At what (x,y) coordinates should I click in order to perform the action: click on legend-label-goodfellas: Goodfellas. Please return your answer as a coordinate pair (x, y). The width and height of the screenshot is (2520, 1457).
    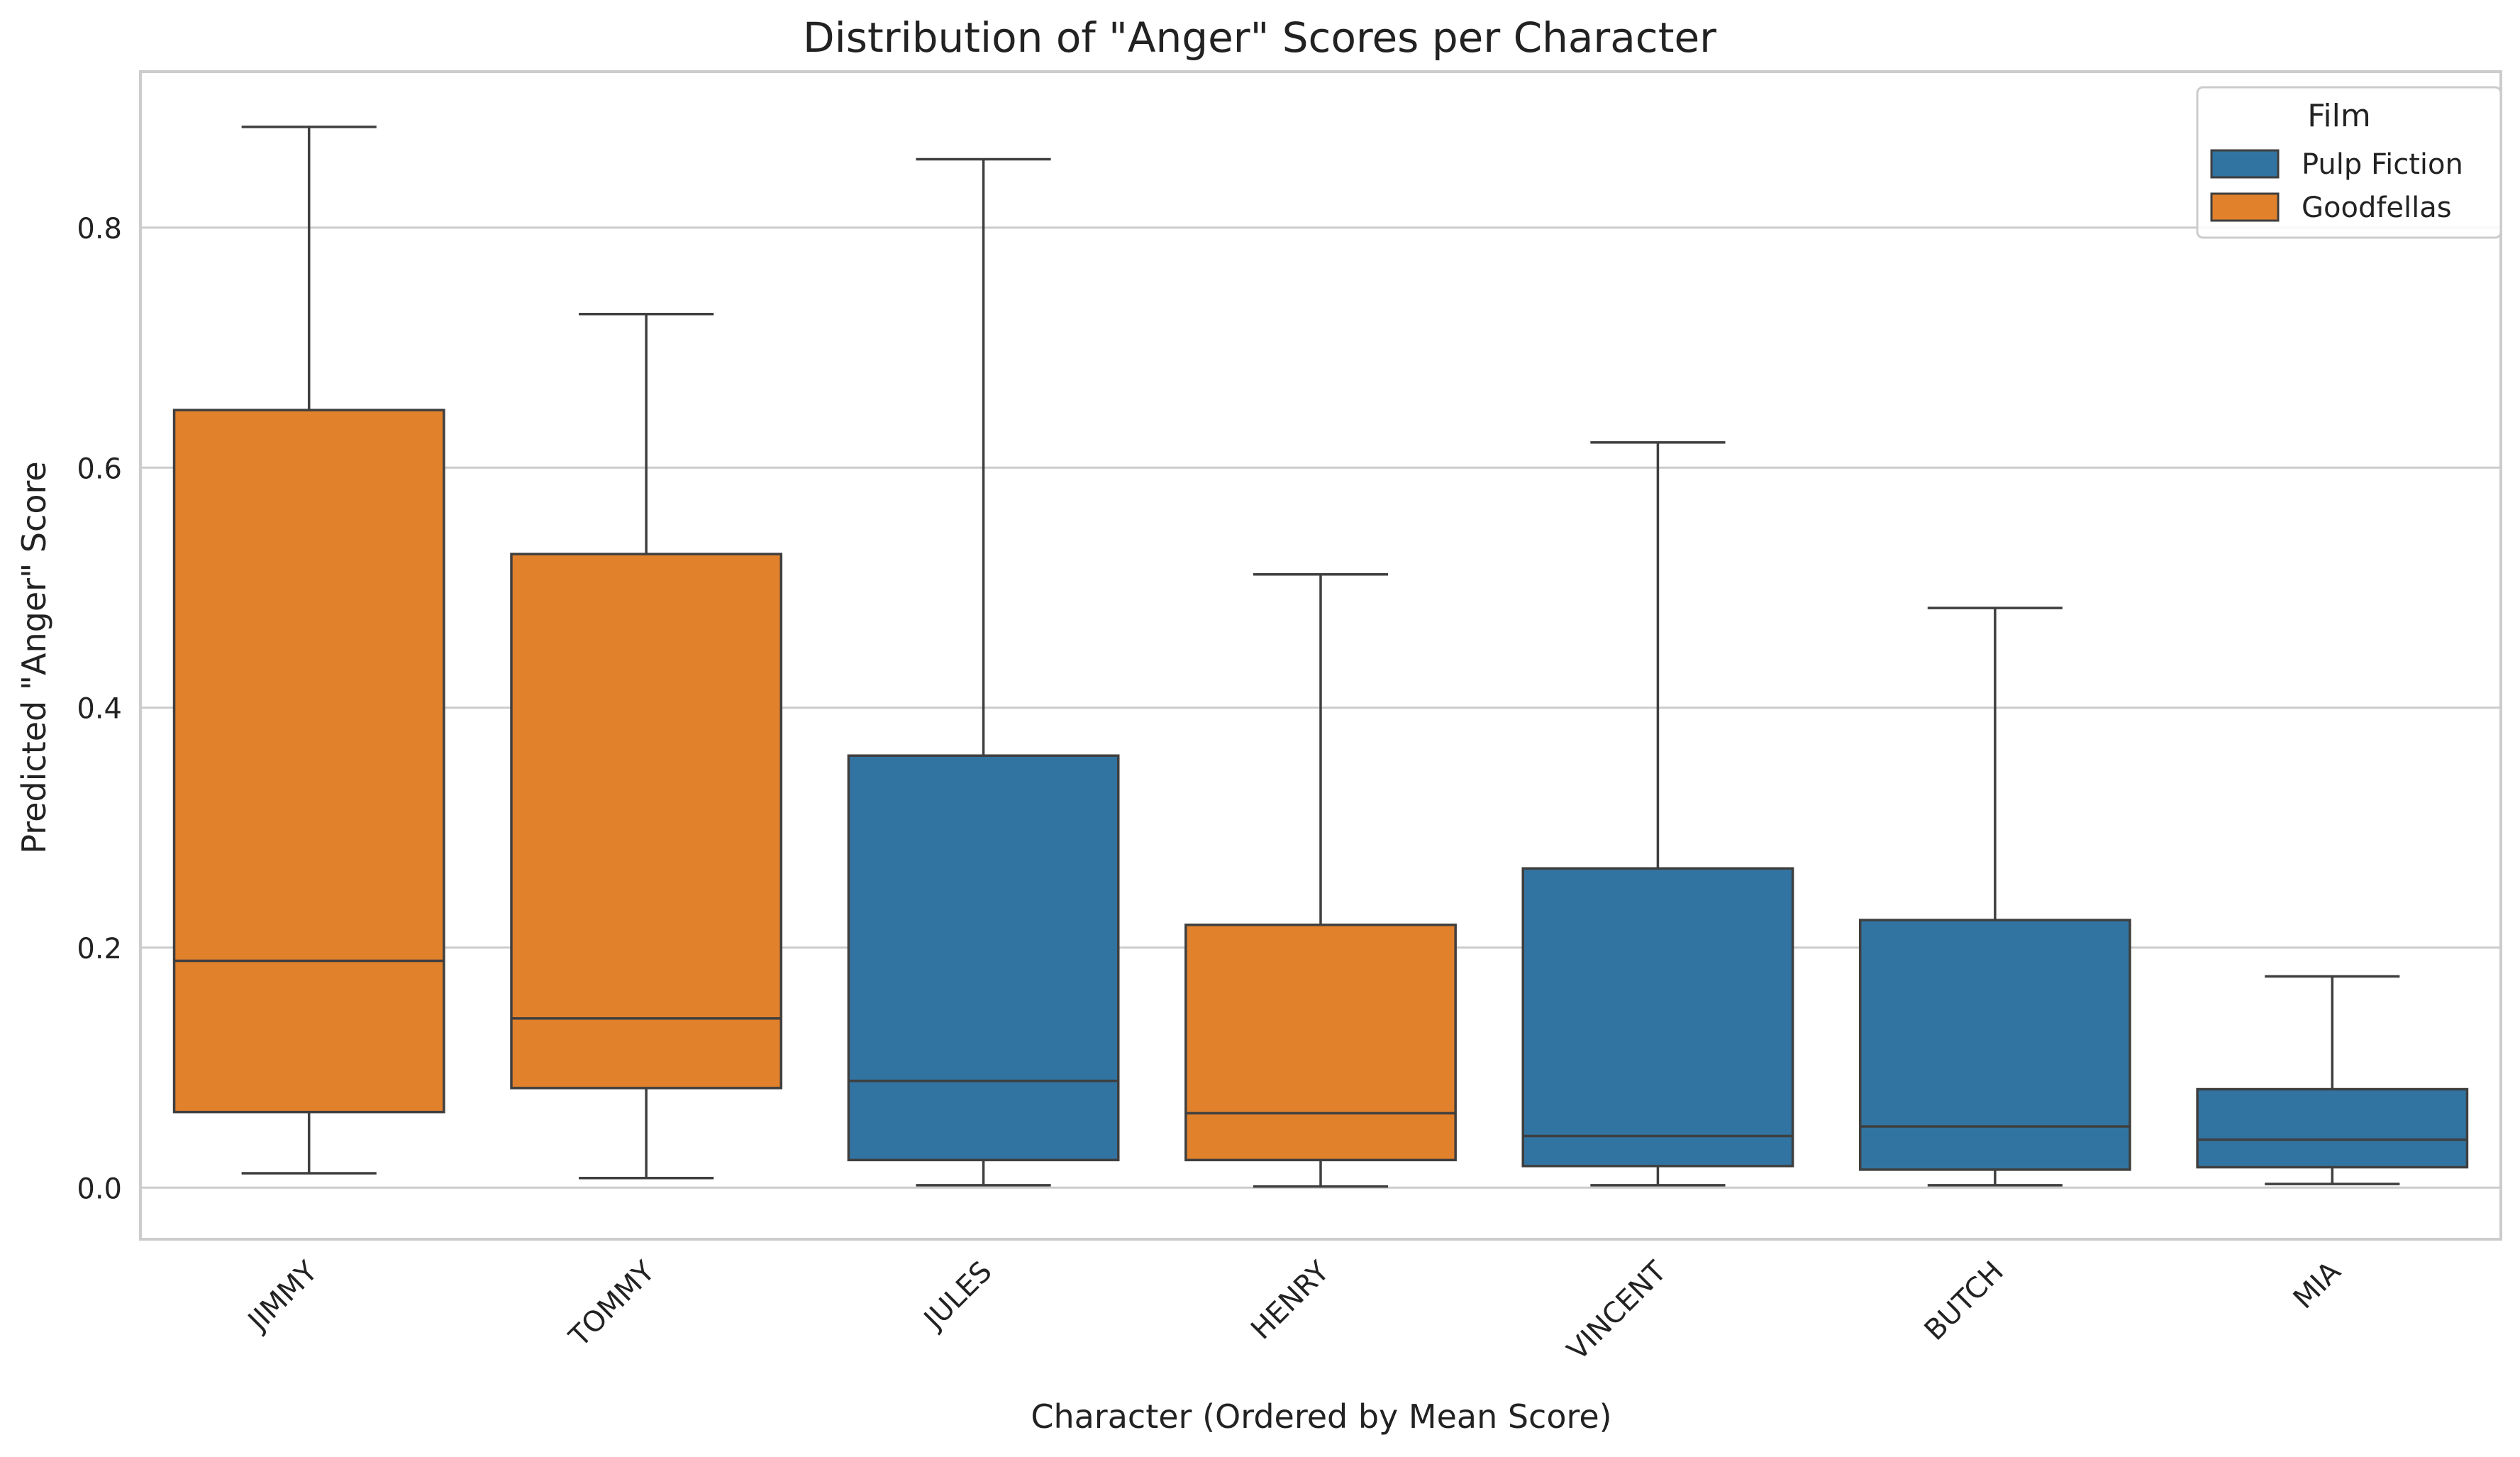
    Looking at the image, I should click on (2377, 208).